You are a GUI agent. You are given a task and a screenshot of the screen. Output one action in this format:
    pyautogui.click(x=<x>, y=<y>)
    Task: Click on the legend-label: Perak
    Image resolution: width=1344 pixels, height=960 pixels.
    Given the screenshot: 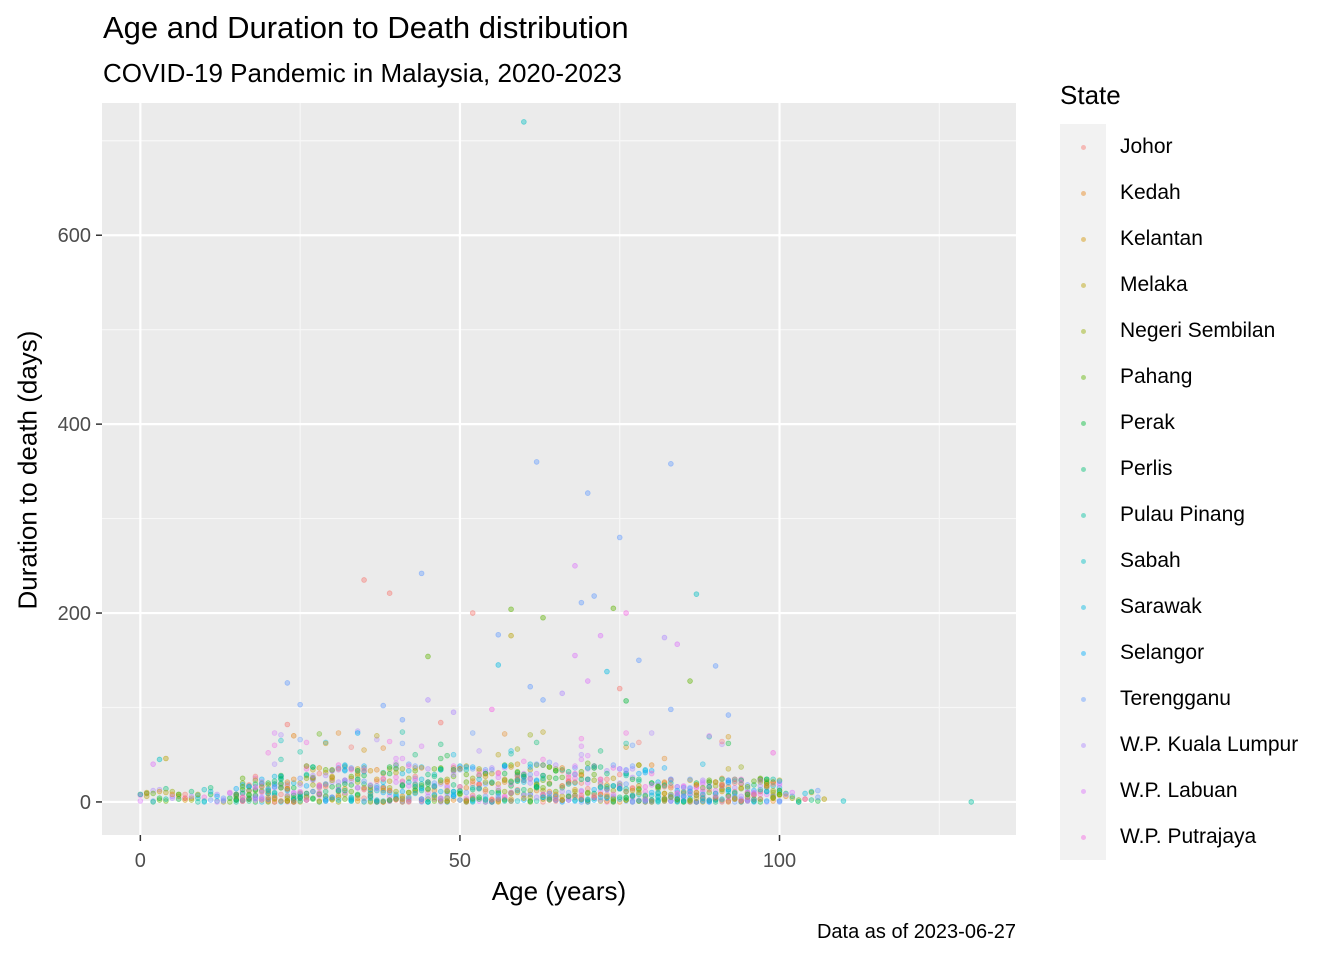 What is the action you would take?
    pyautogui.click(x=1147, y=422)
    